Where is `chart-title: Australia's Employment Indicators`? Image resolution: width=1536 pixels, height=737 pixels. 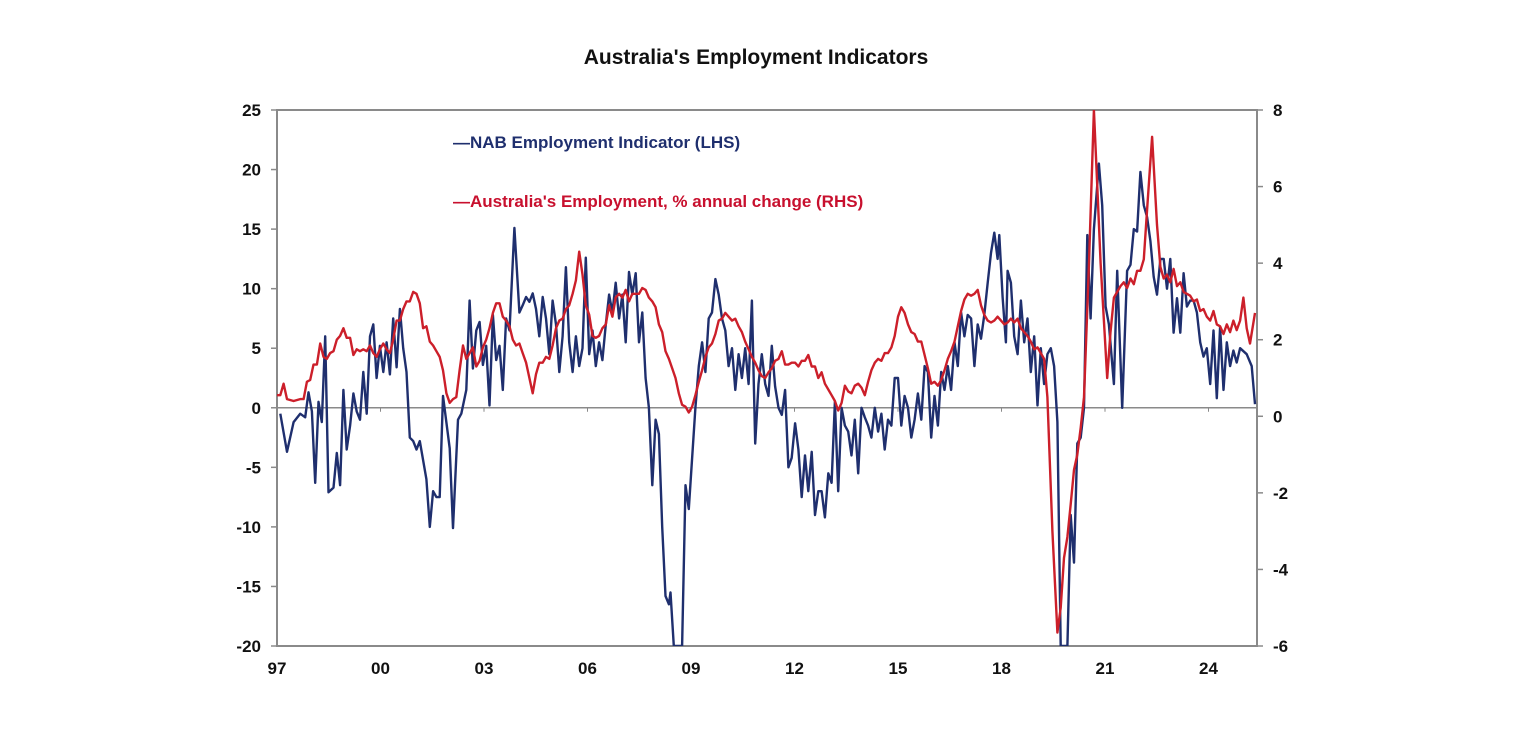 chart-title: Australia's Employment Indicators is located at coordinates (756, 57).